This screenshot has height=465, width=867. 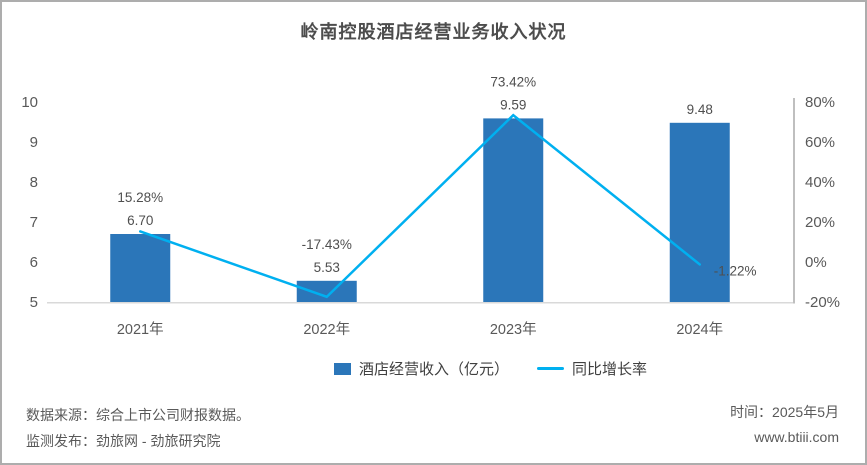 I want to click on bar-value-label: 9.48, so click(x=700, y=109).